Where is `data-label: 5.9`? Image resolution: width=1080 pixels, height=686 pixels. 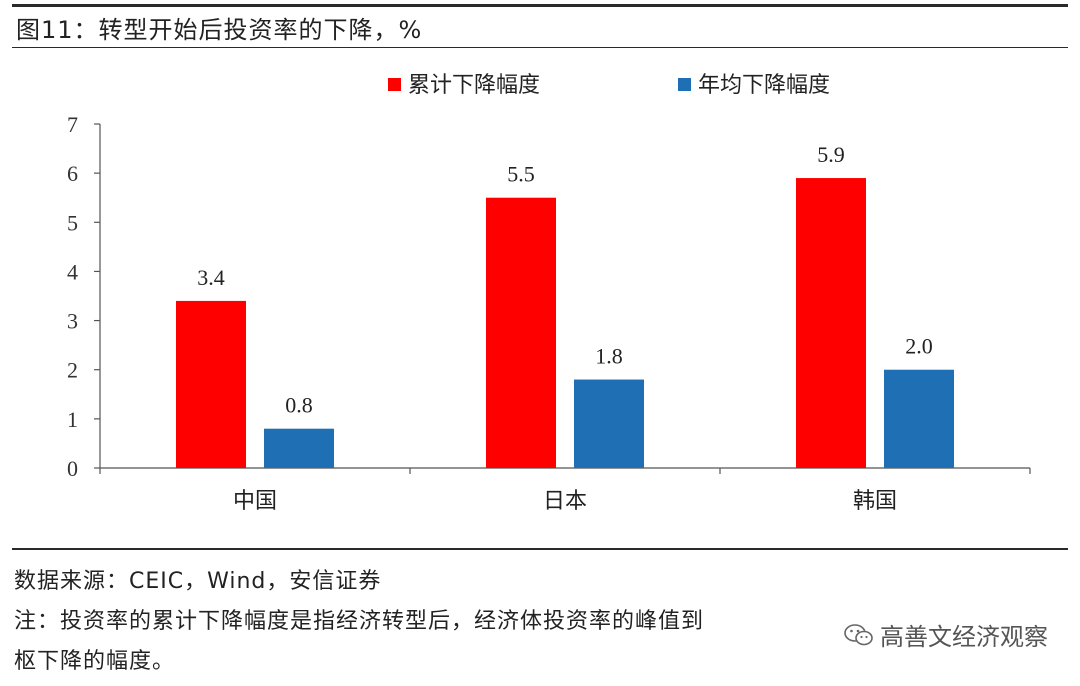
data-label: 5.9 is located at coordinates (831, 154).